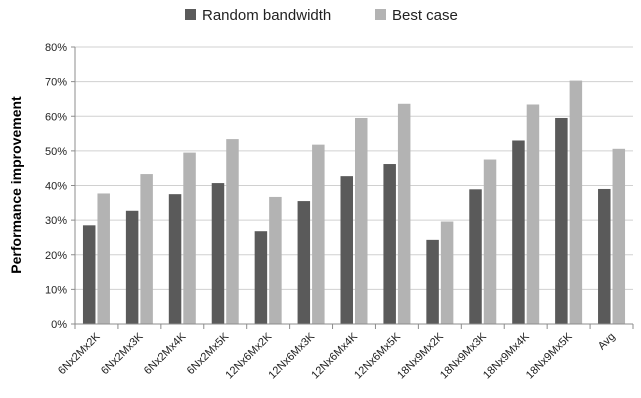  Describe the element at coordinates (56, 152) in the screenshot. I see `y-tick-label: 50%` at that location.